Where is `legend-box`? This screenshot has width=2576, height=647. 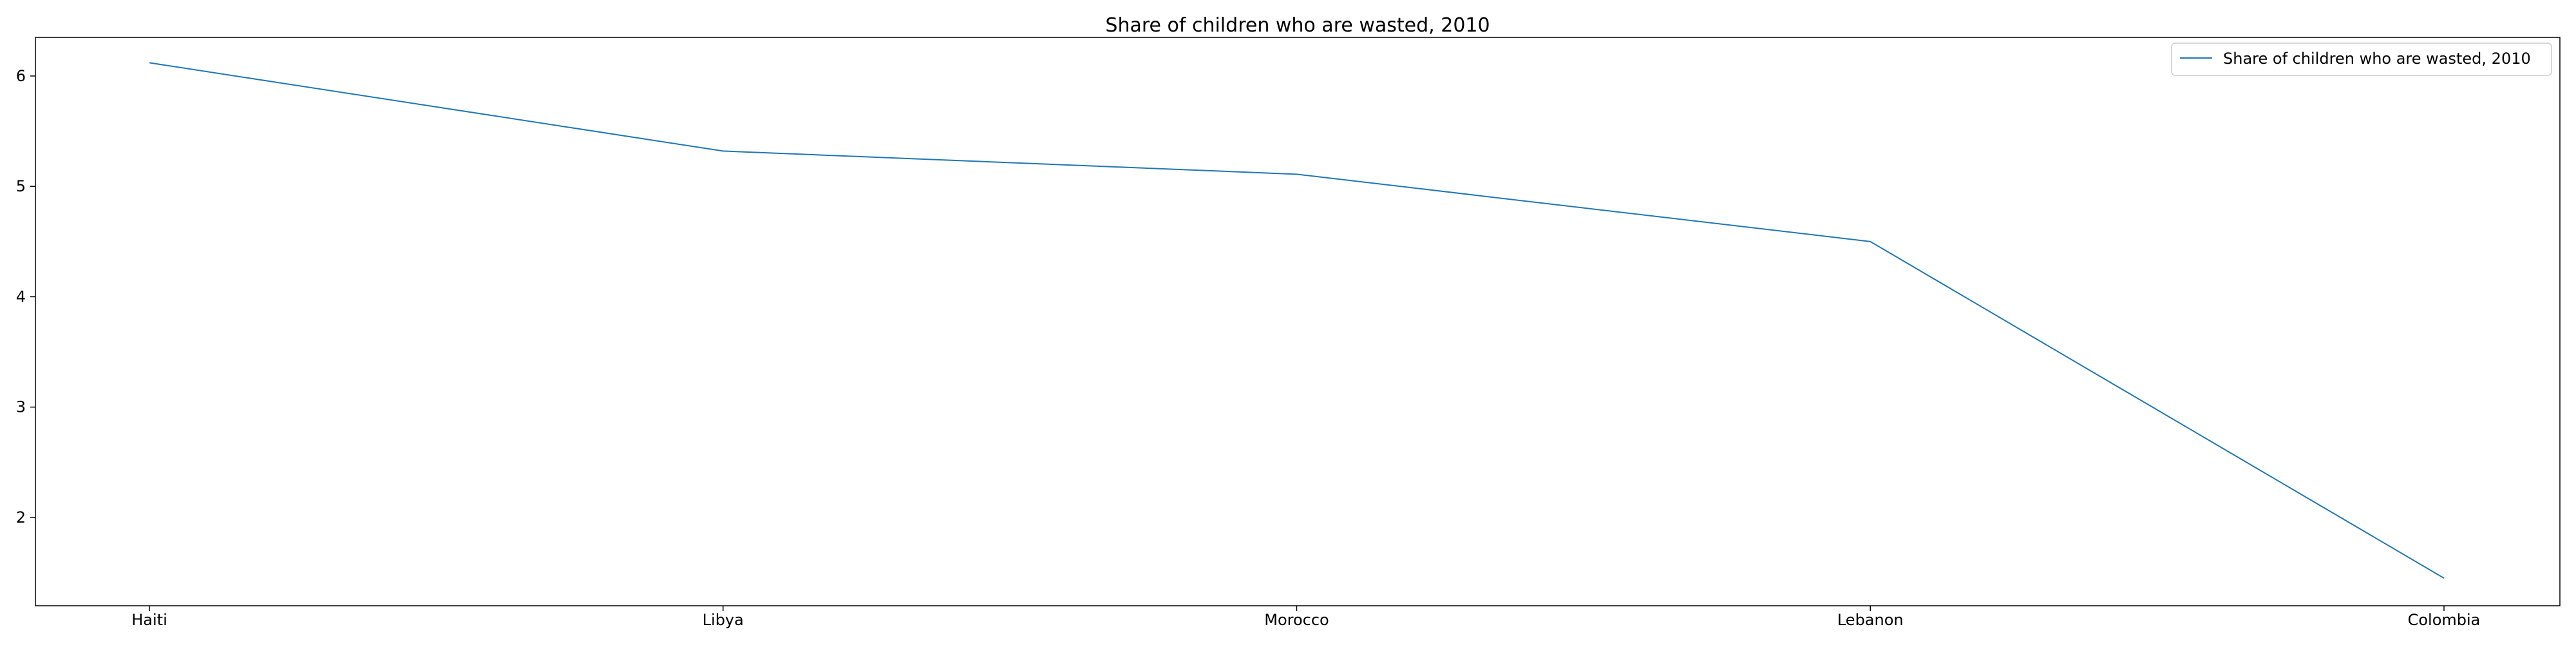
legend-box is located at coordinates (2361, 59).